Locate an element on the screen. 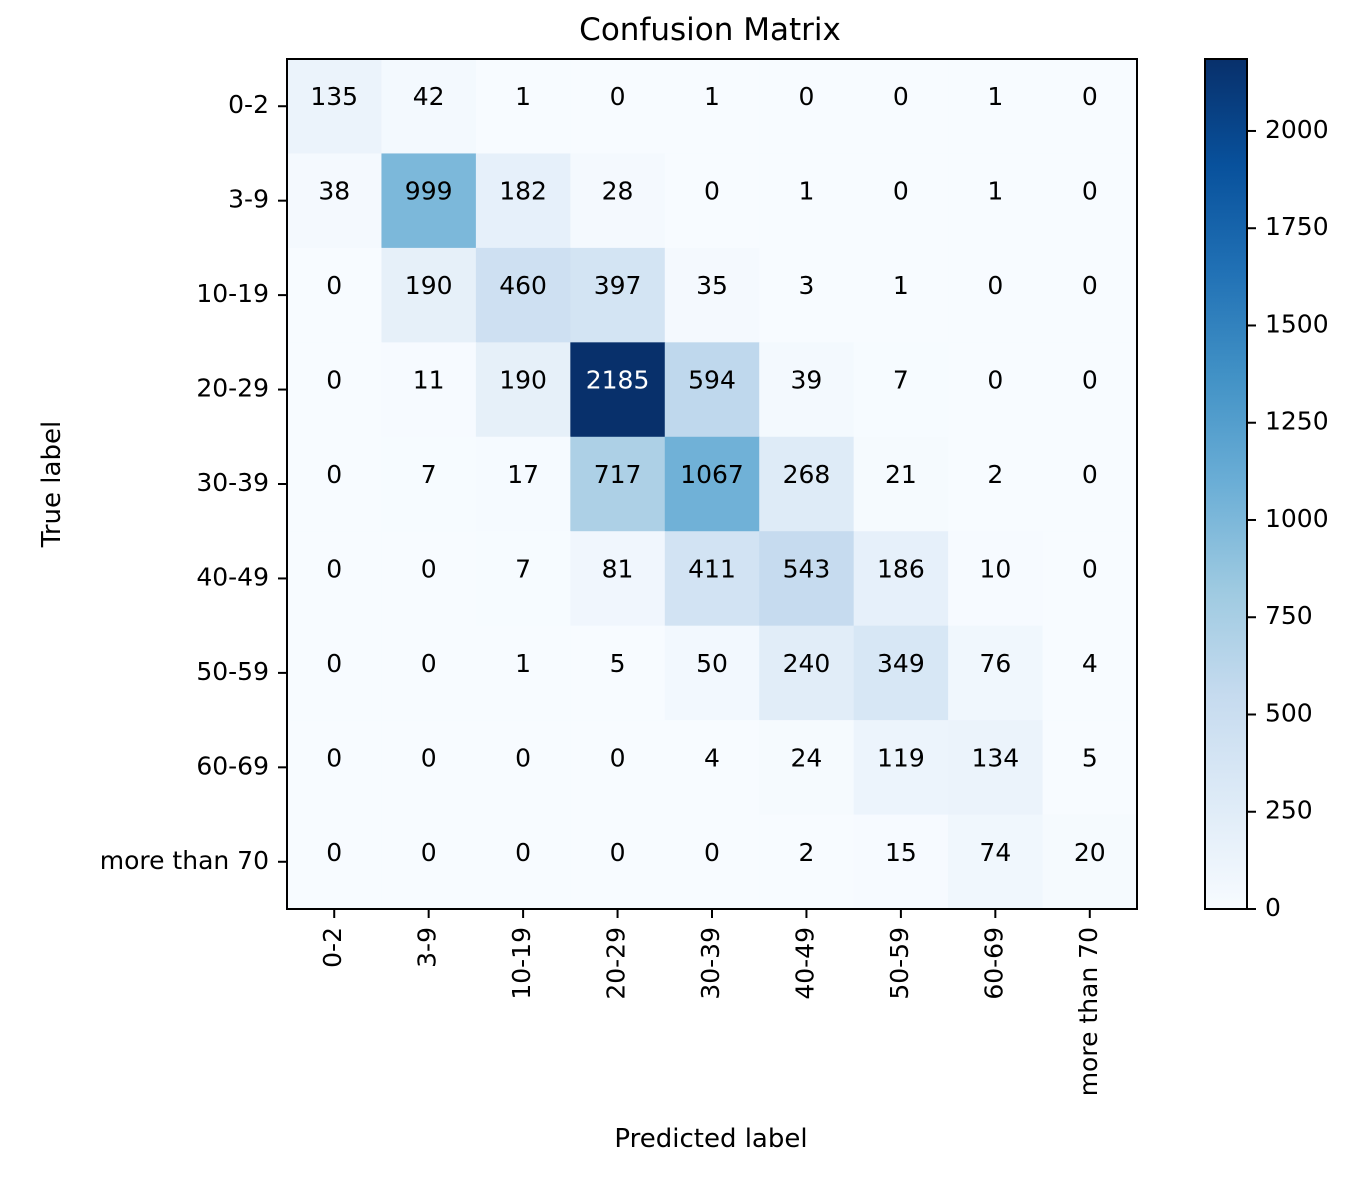 This screenshot has width=1362, height=1184. x-tick-label: 30-39 is located at coordinates (710, 963).